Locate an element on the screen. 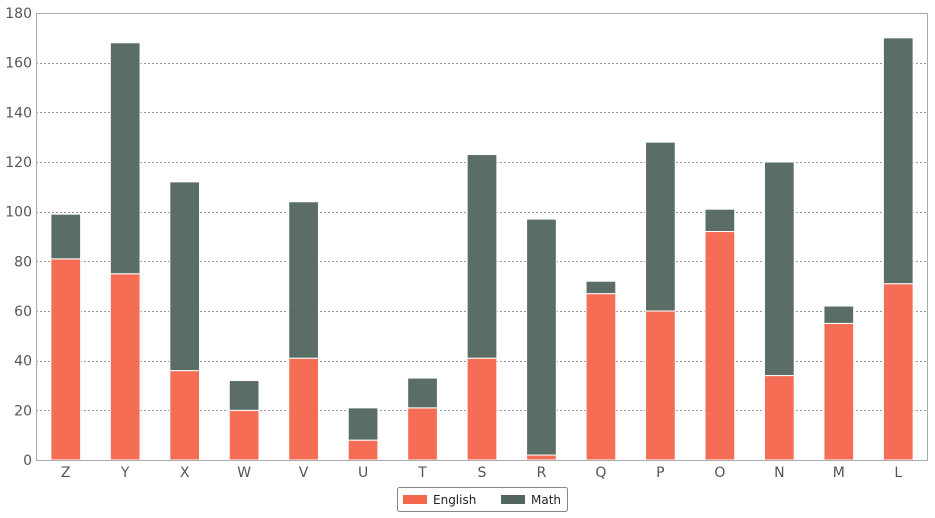 The height and width of the screenshot is (518, 935). bar-english-p is located at coordinates (660, 385).